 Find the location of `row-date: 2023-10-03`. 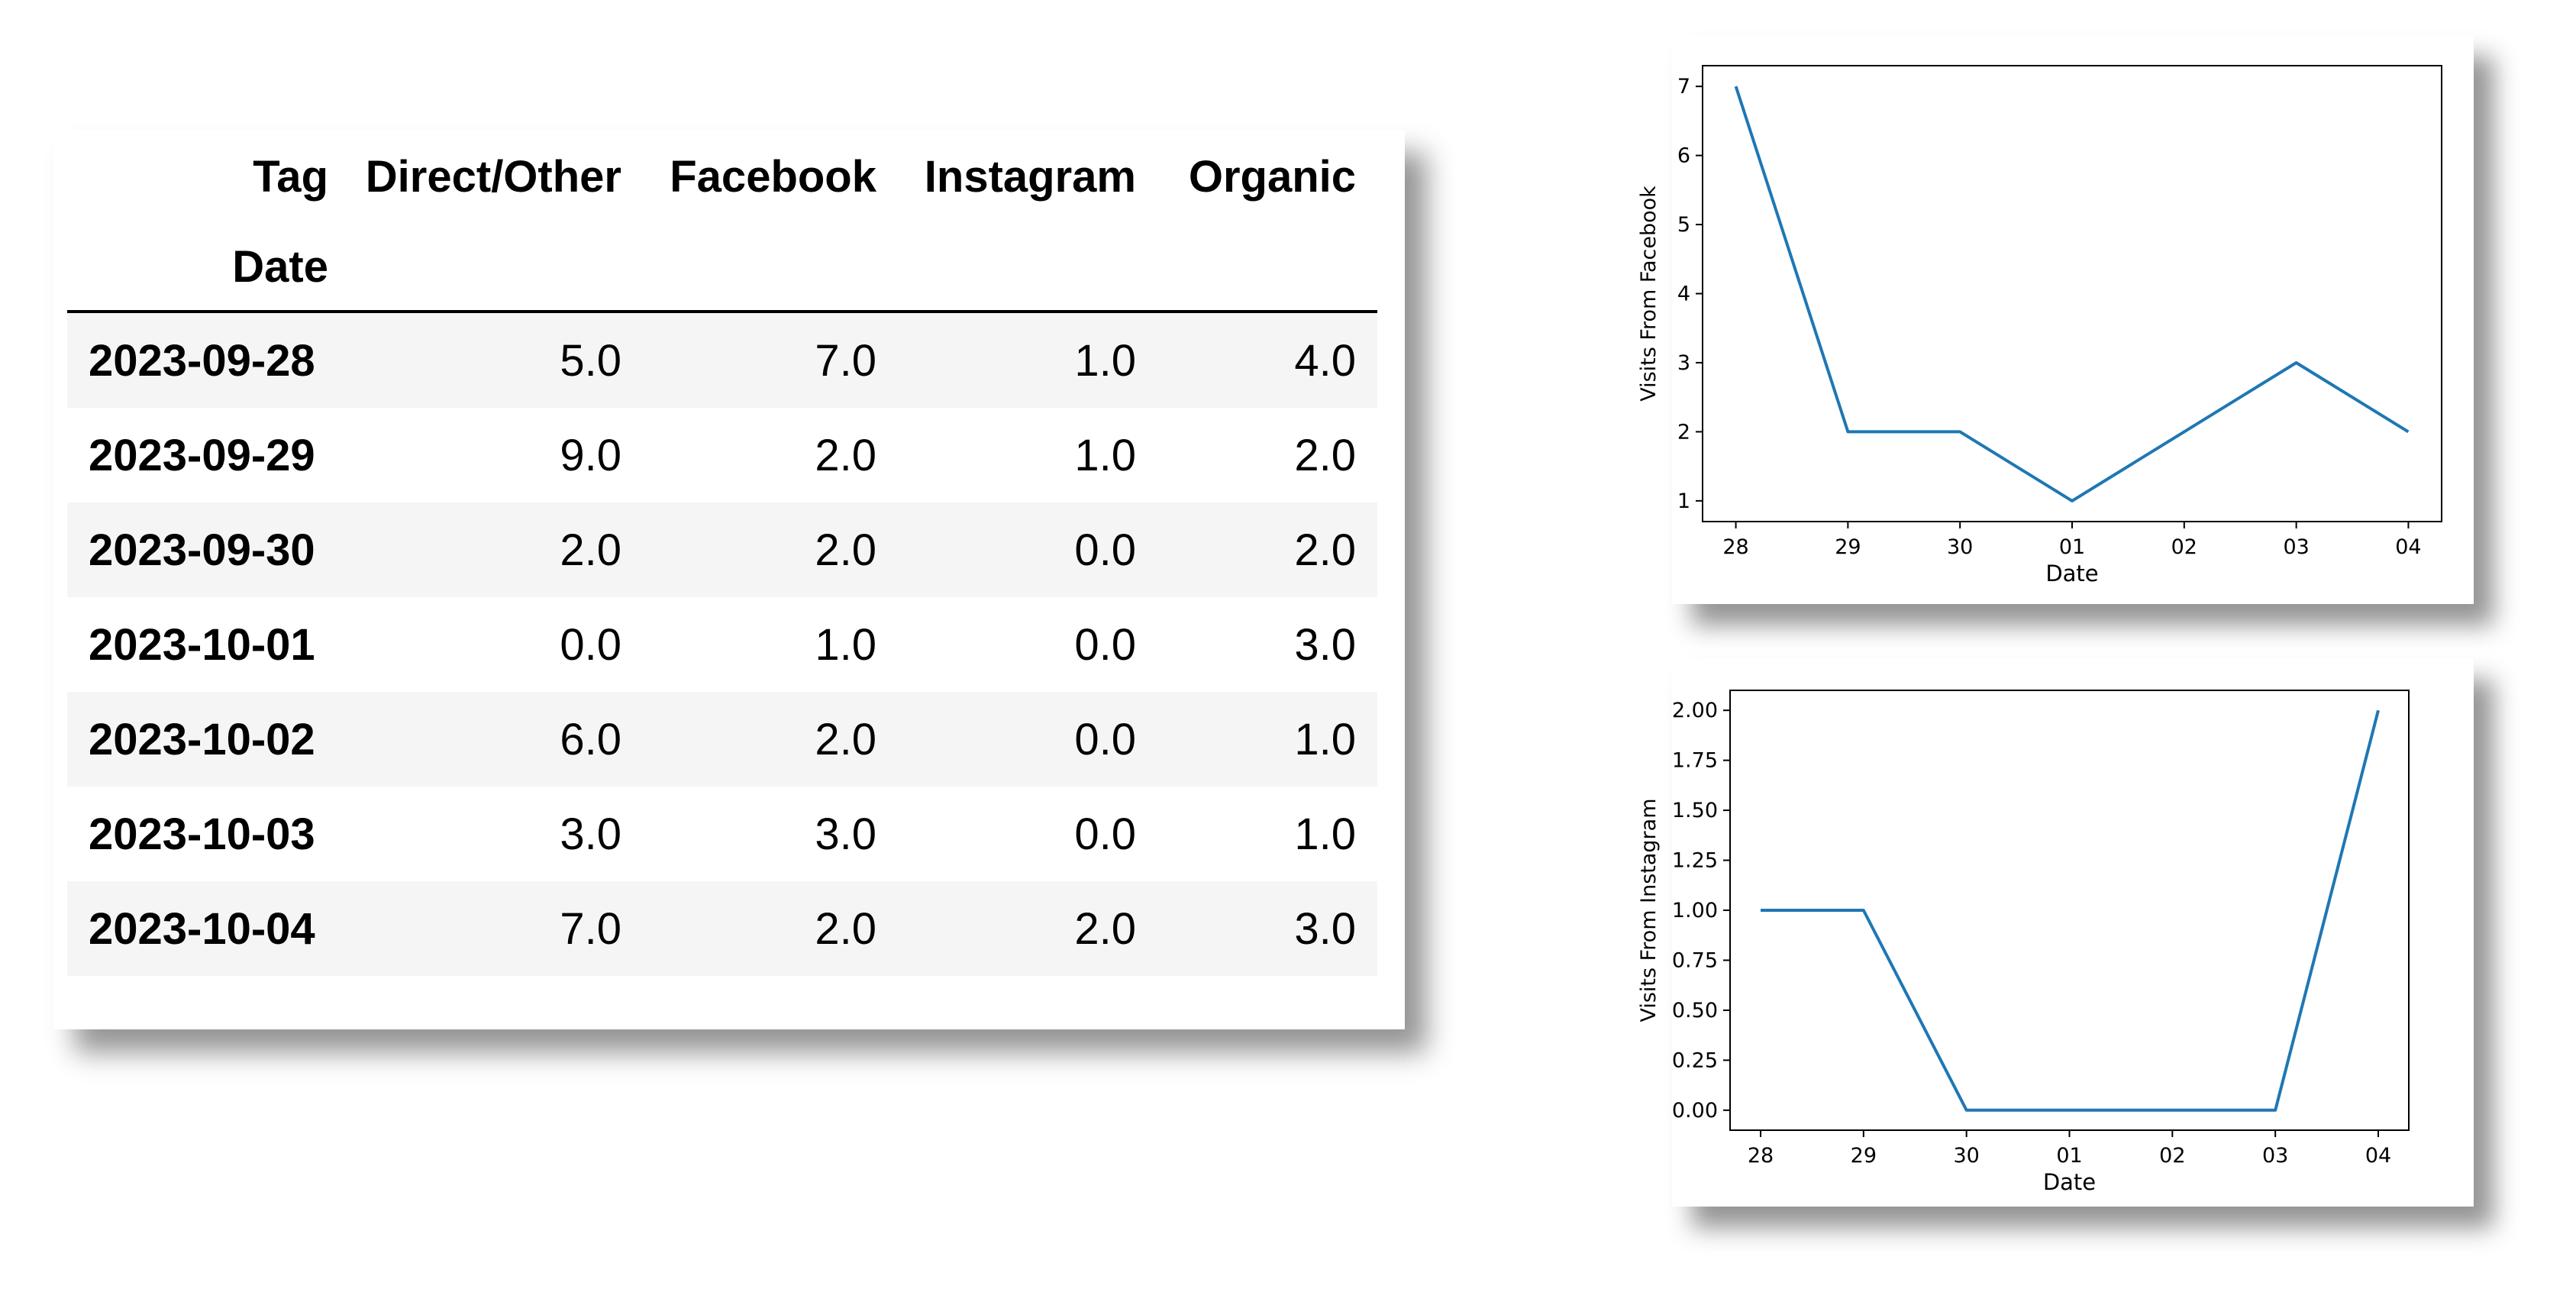

row-date: 2023-10-03 is located at coordinates (202, 834).